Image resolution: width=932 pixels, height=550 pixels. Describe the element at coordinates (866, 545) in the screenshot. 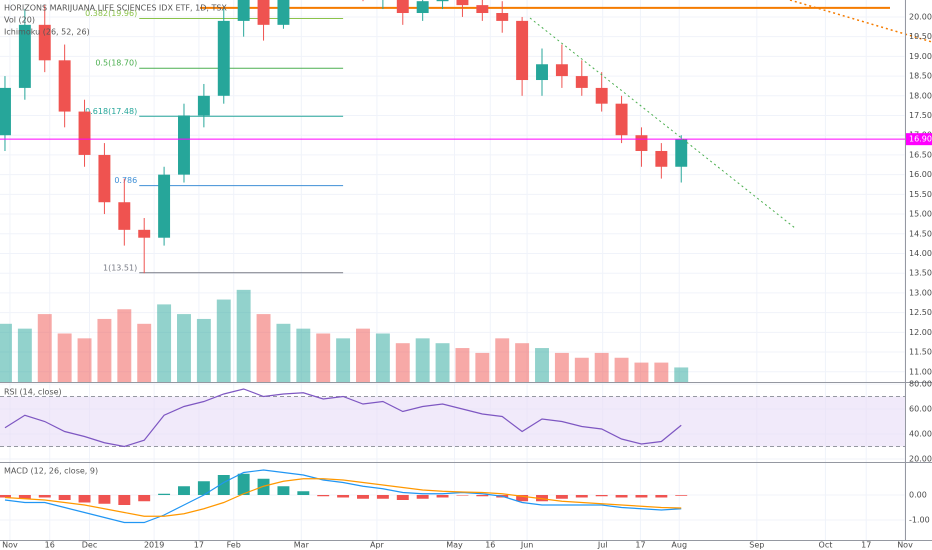

I see `x-tick-label: 17` at that location.